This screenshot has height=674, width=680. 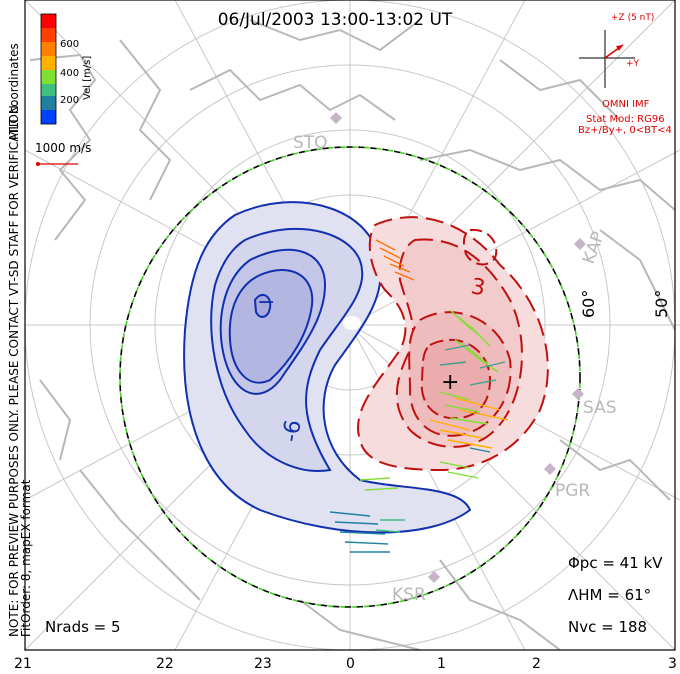 What do you see at coordinates (69, 44) in the screenshot?
I see `colorbar-tick-600: 600` at bounding box center [69, 44].